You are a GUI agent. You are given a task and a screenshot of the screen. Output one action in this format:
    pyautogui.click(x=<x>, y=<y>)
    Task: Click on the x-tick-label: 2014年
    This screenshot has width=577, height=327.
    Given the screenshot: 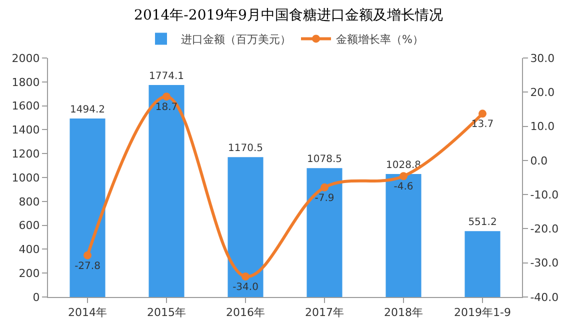 What is the action you would take?
    pyautogui.click(x=87, y=313)
    